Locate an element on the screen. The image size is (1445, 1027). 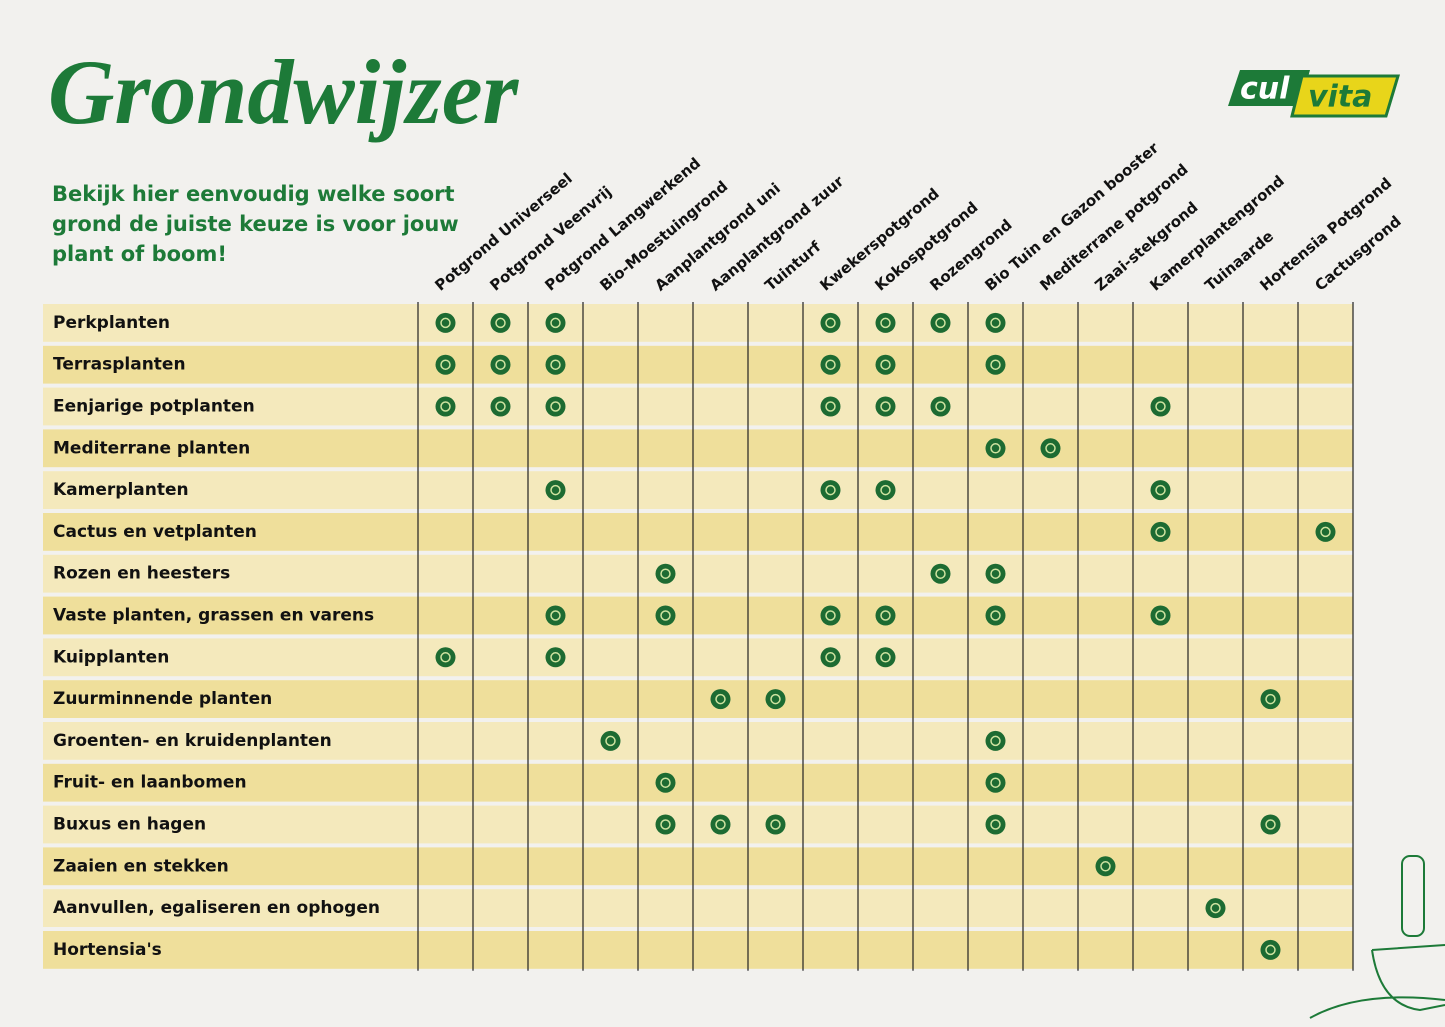
subtitle: Bekijk hier eenvoudig welke soort is located at coordinates (253, 194).